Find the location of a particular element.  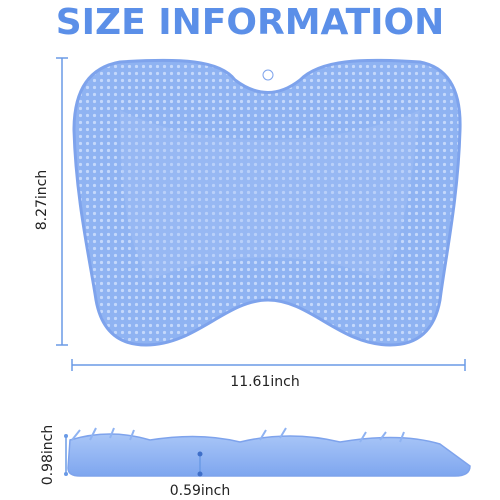

base-thickness-label: 0.59inch is located at coordinates (200, 491).